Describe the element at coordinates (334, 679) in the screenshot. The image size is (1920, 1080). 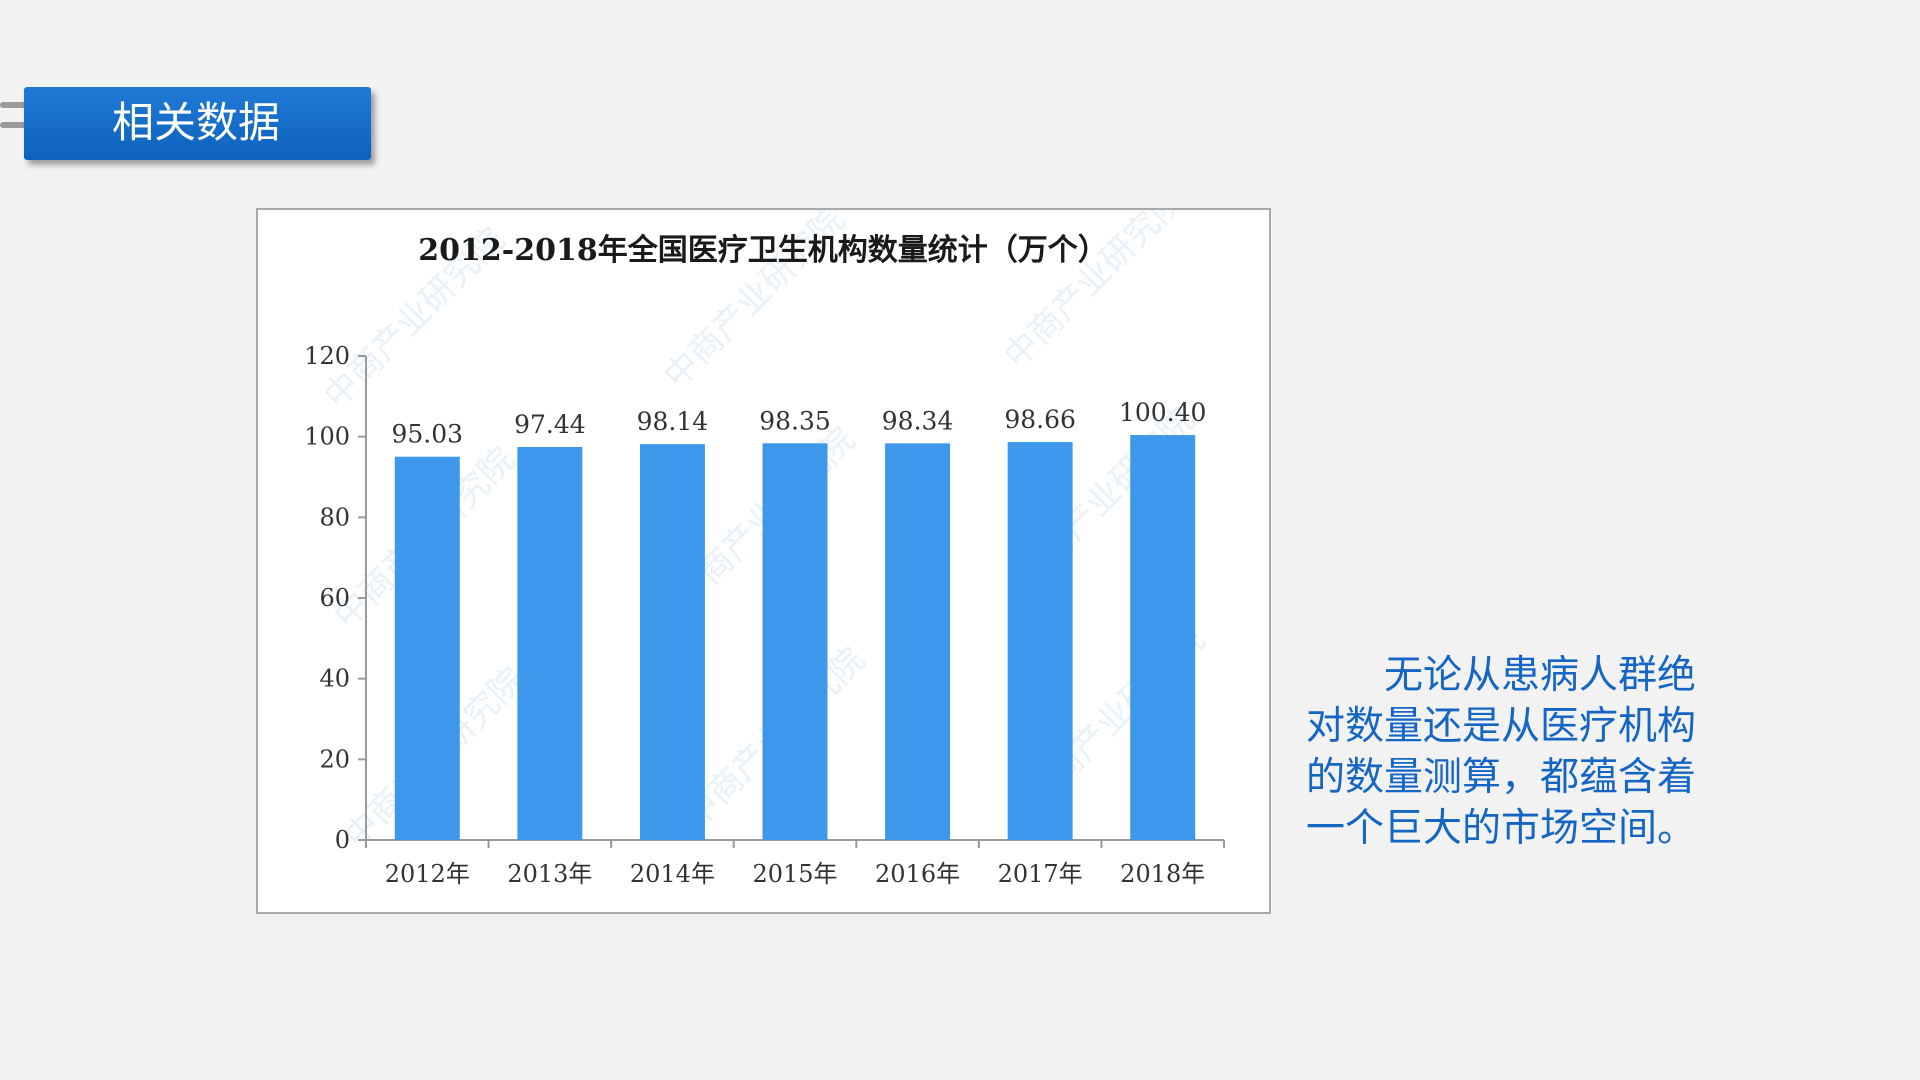
I see `y-tick-label: 40` at that location.